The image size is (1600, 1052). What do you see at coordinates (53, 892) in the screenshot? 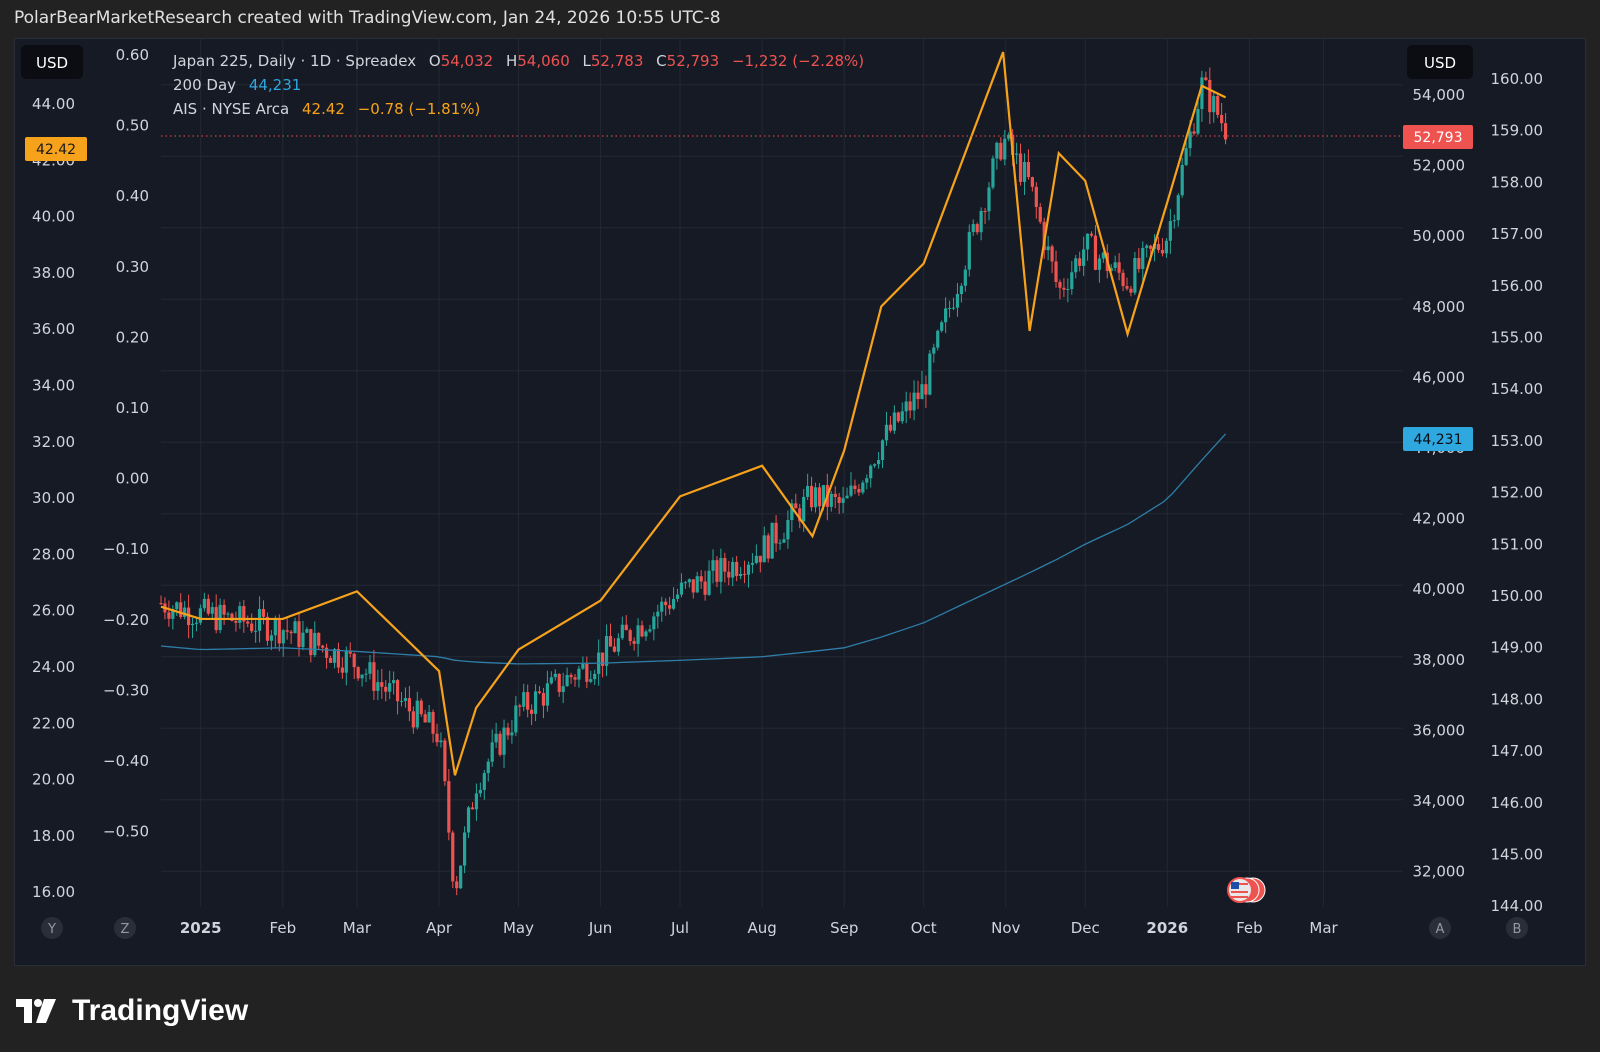
I see `left-outer-tick-label: 16.00` at bounding box center [53, 892].